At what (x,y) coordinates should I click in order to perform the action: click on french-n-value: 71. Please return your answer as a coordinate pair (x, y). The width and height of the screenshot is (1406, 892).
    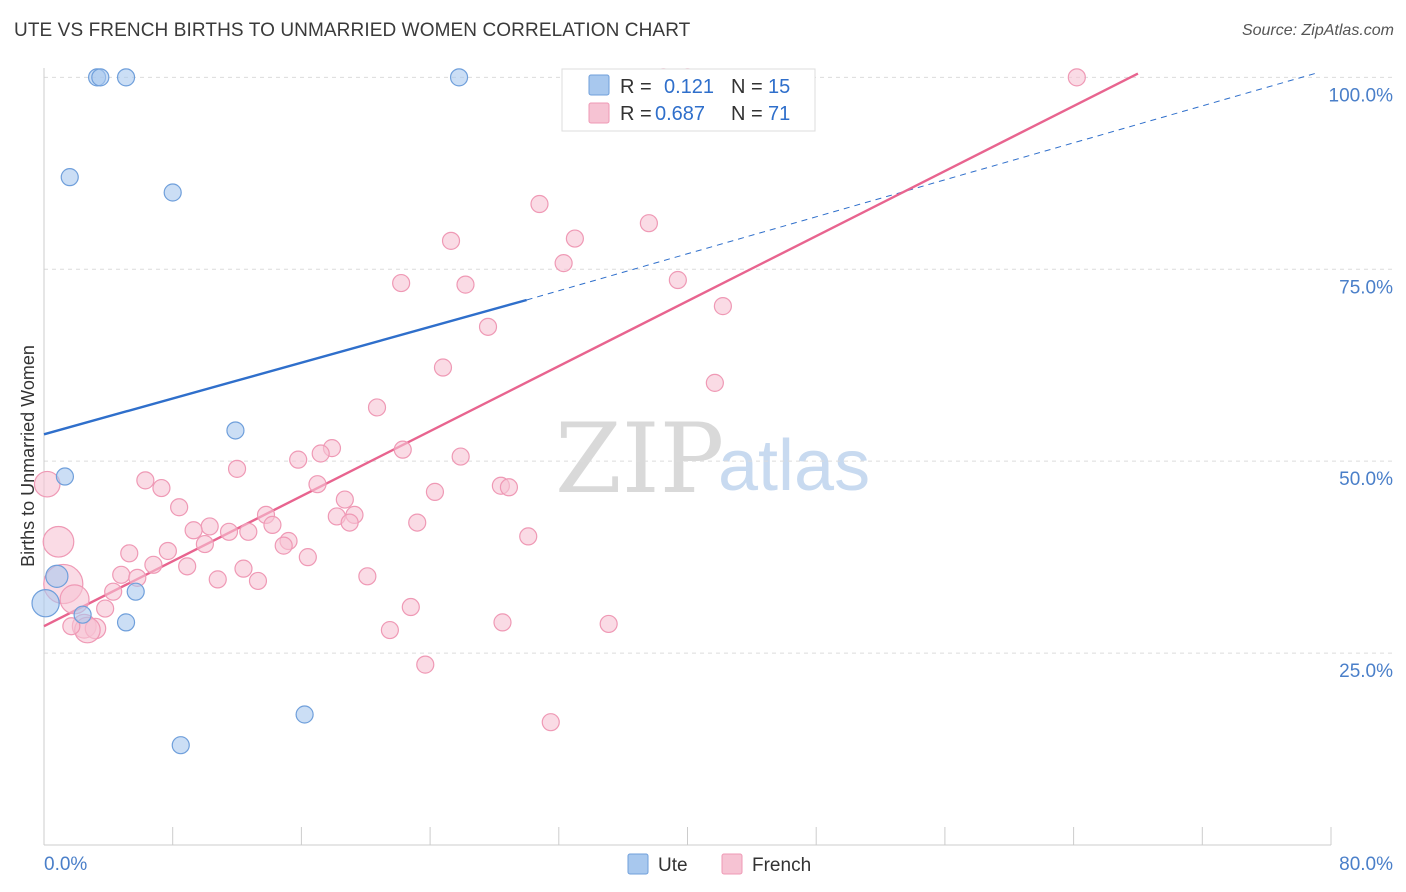
    Looking at the image, I should click on (779, 114).